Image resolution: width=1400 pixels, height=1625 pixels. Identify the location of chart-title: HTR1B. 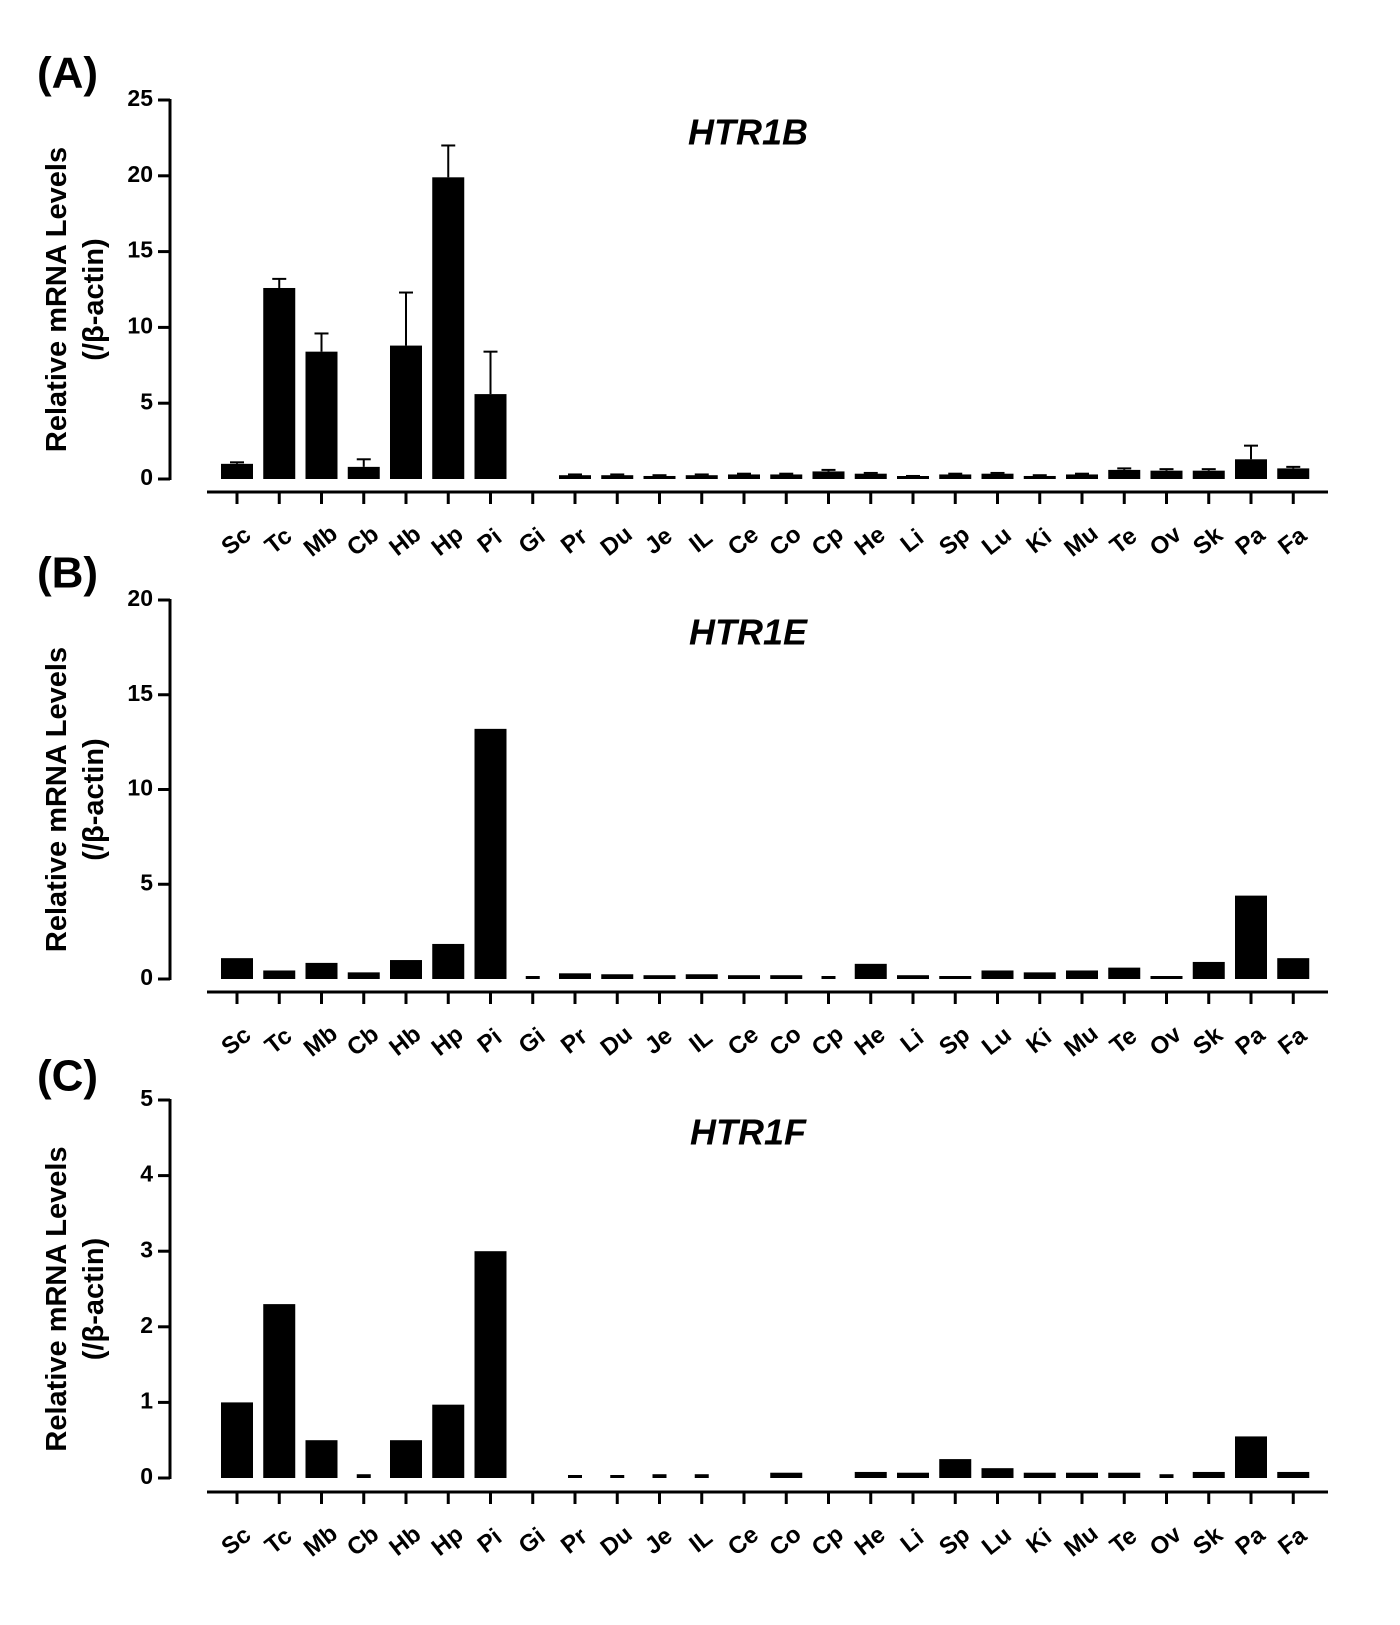
(748, 132).